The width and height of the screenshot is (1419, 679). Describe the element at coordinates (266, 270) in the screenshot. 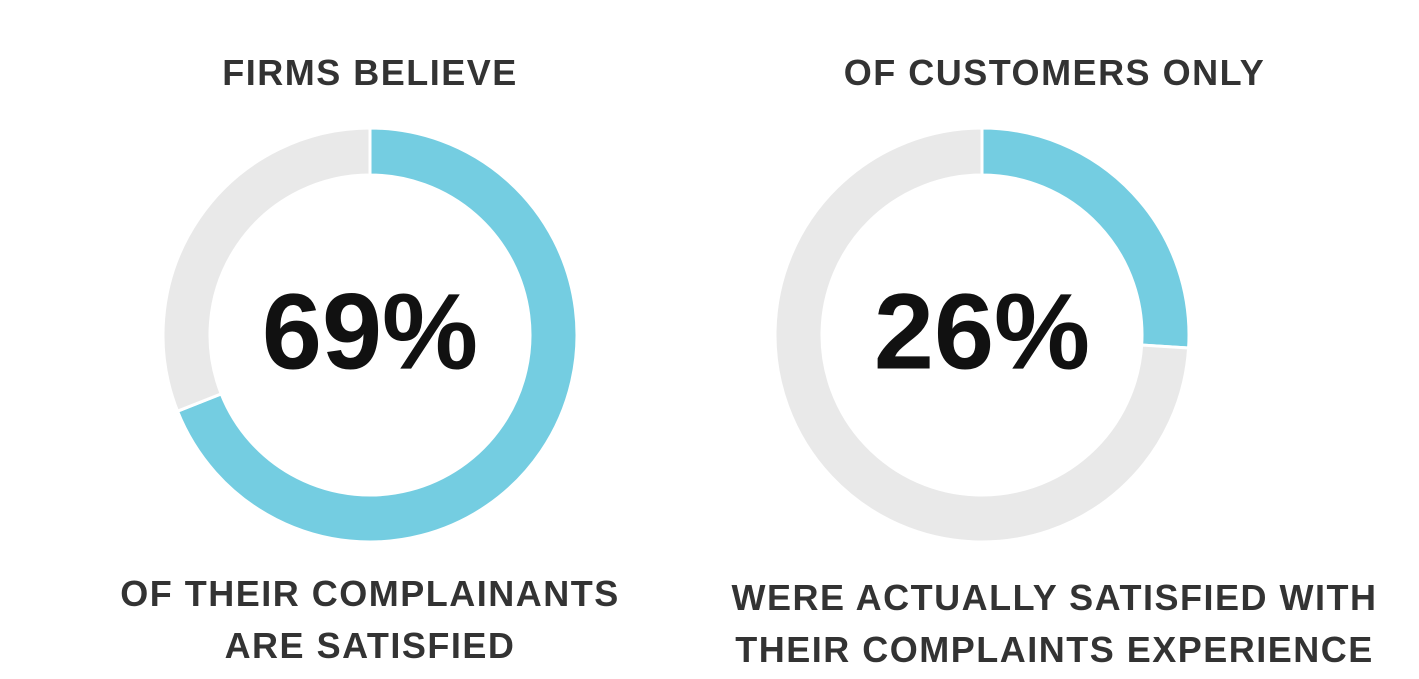

I see `donut-slice-remainder` at that location.